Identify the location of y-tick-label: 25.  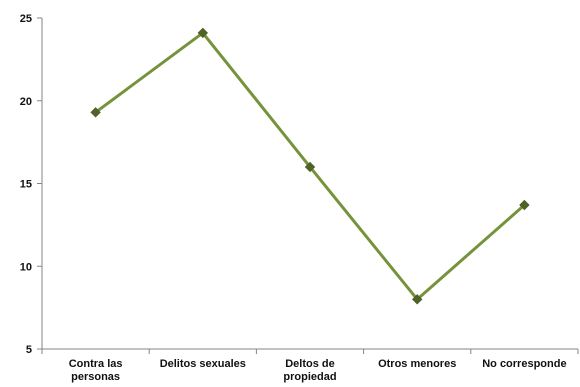
(26, 19).